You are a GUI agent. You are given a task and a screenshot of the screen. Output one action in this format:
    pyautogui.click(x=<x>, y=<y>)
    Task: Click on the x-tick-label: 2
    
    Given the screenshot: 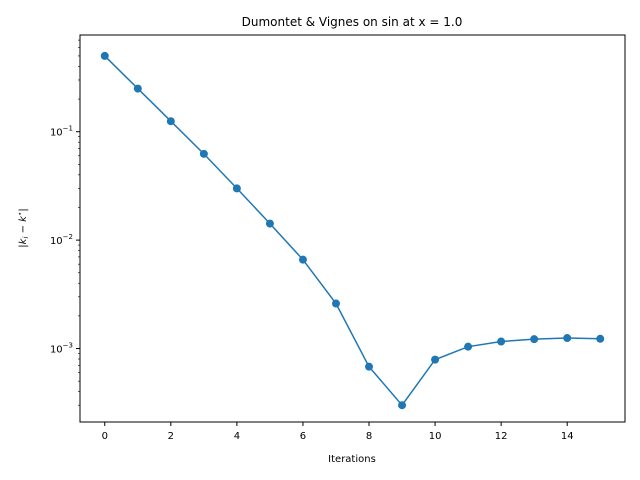 What is the action you would take?
    pyautogui.click(x=171, y=436)
    